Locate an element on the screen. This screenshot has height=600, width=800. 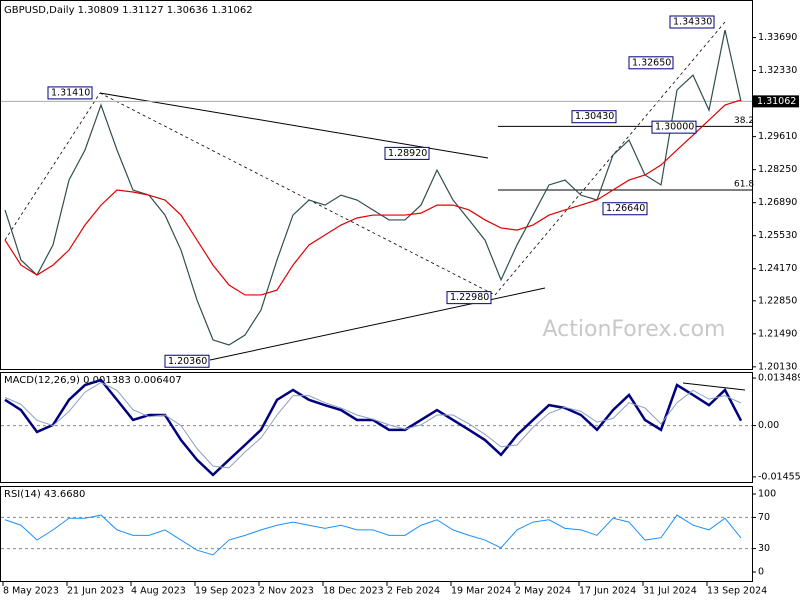
y-tick-label: 1.26890 is located at coordinates (777, 202).